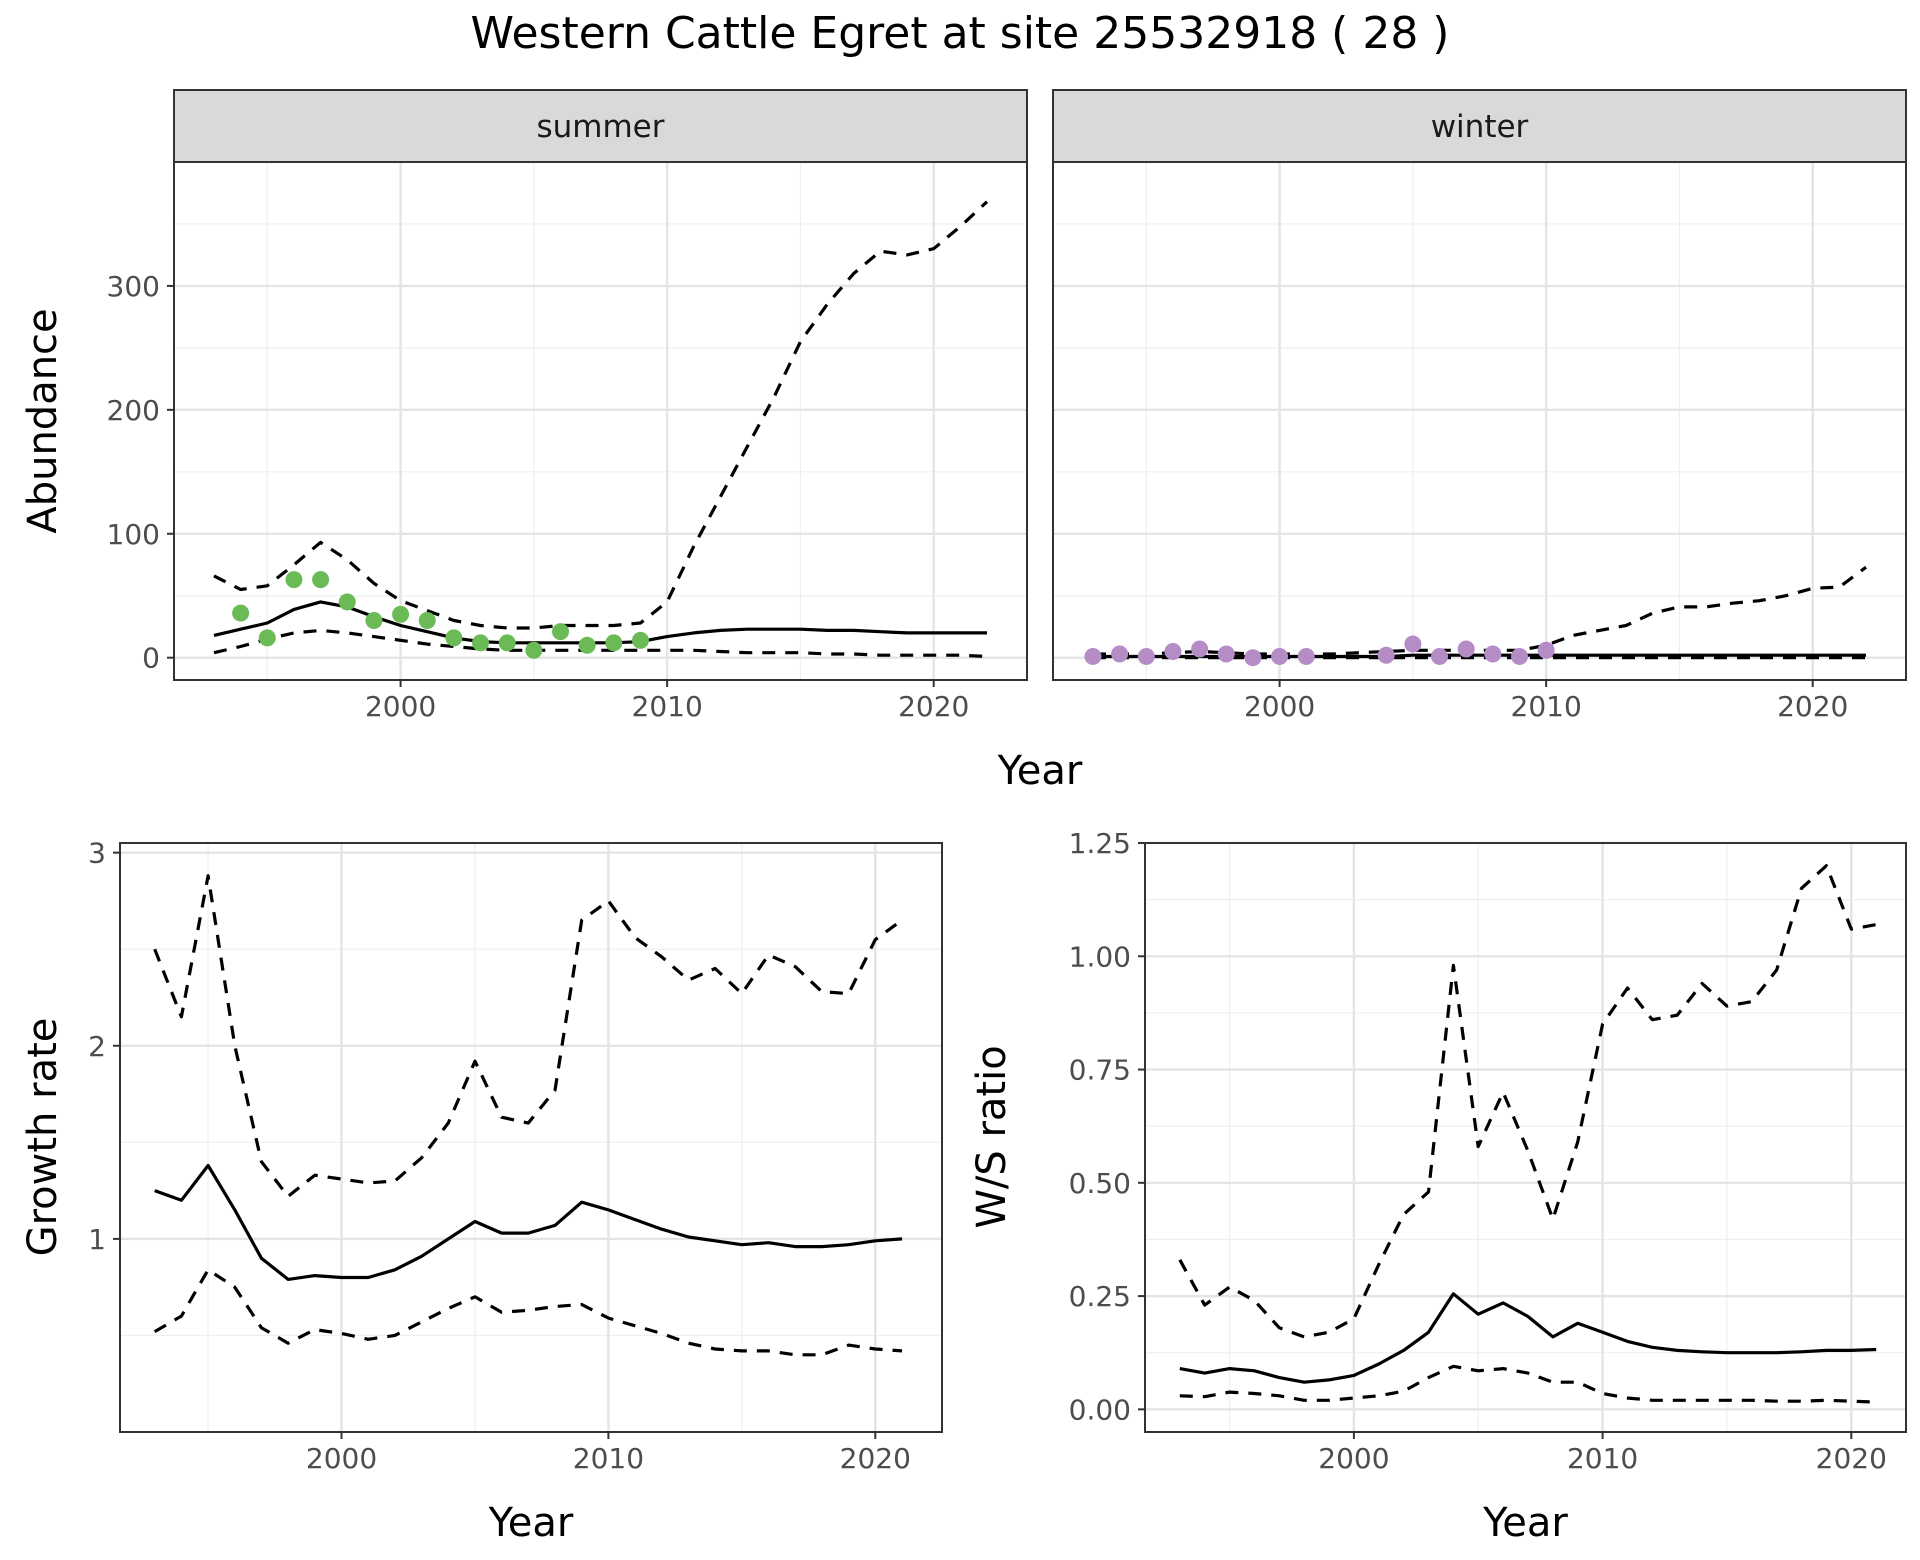 This screenshot has width=1920, height=1560. Describe the element at coordinates (97, 1239) in the screenshot. I see `growth-y-tick-label: 1` at that location.